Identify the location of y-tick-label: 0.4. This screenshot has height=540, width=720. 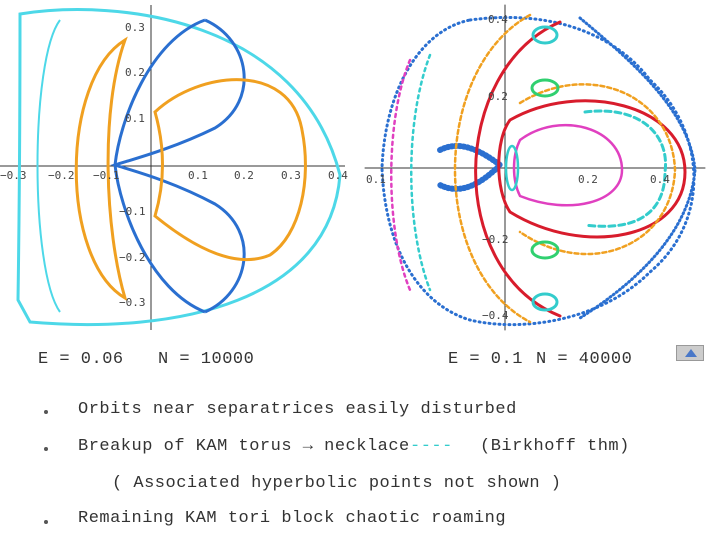
(498, 19).